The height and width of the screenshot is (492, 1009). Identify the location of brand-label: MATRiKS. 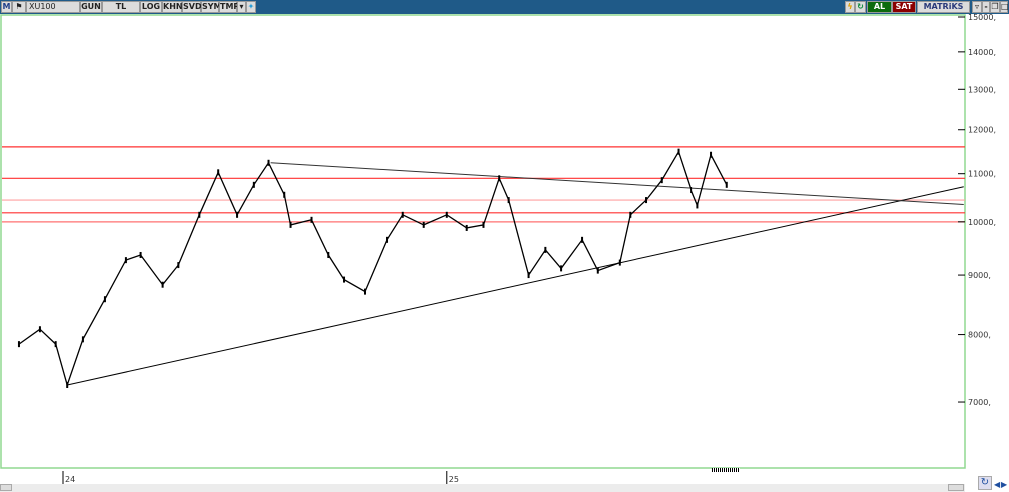
(943, 7).